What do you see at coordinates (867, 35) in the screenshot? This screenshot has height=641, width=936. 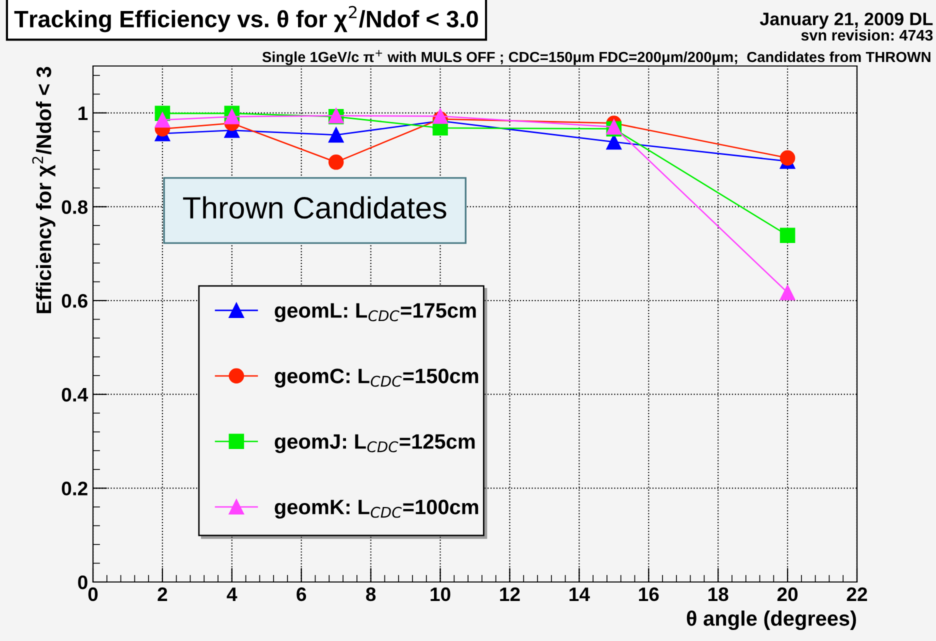 I see `text: svn revision: 4743` at bounding box center [867, 35].